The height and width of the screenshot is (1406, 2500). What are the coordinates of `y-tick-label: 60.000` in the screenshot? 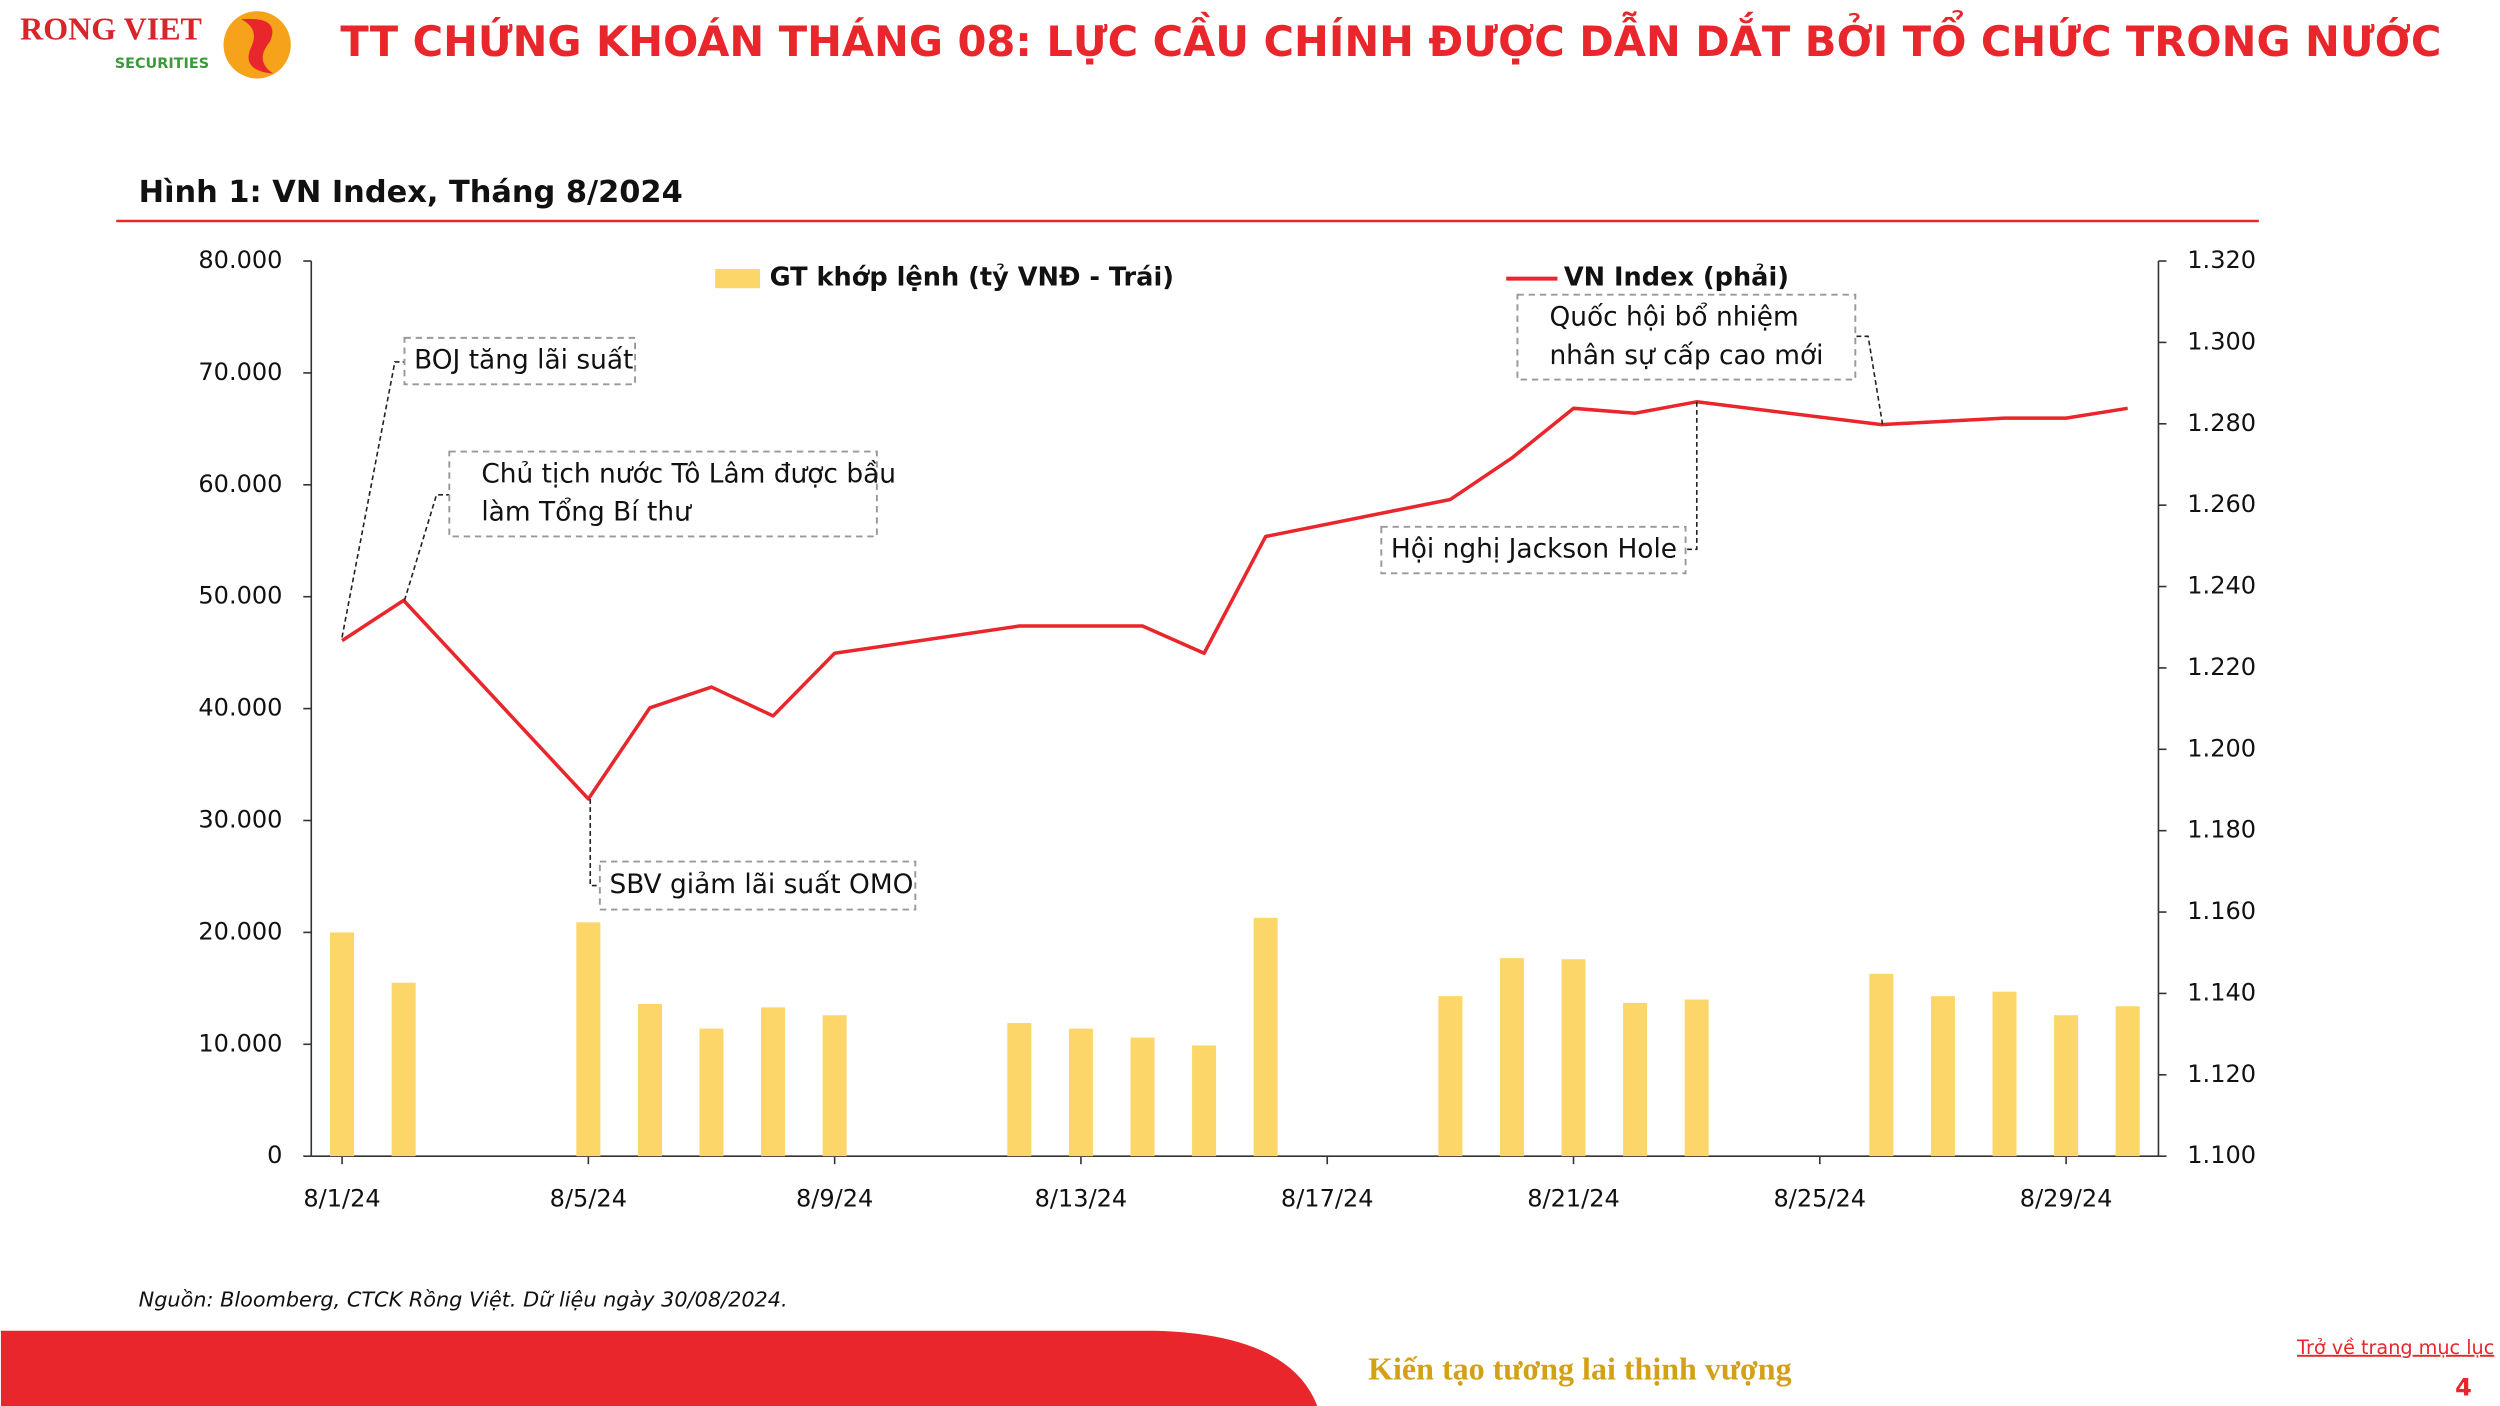 It's located at (240, 484).